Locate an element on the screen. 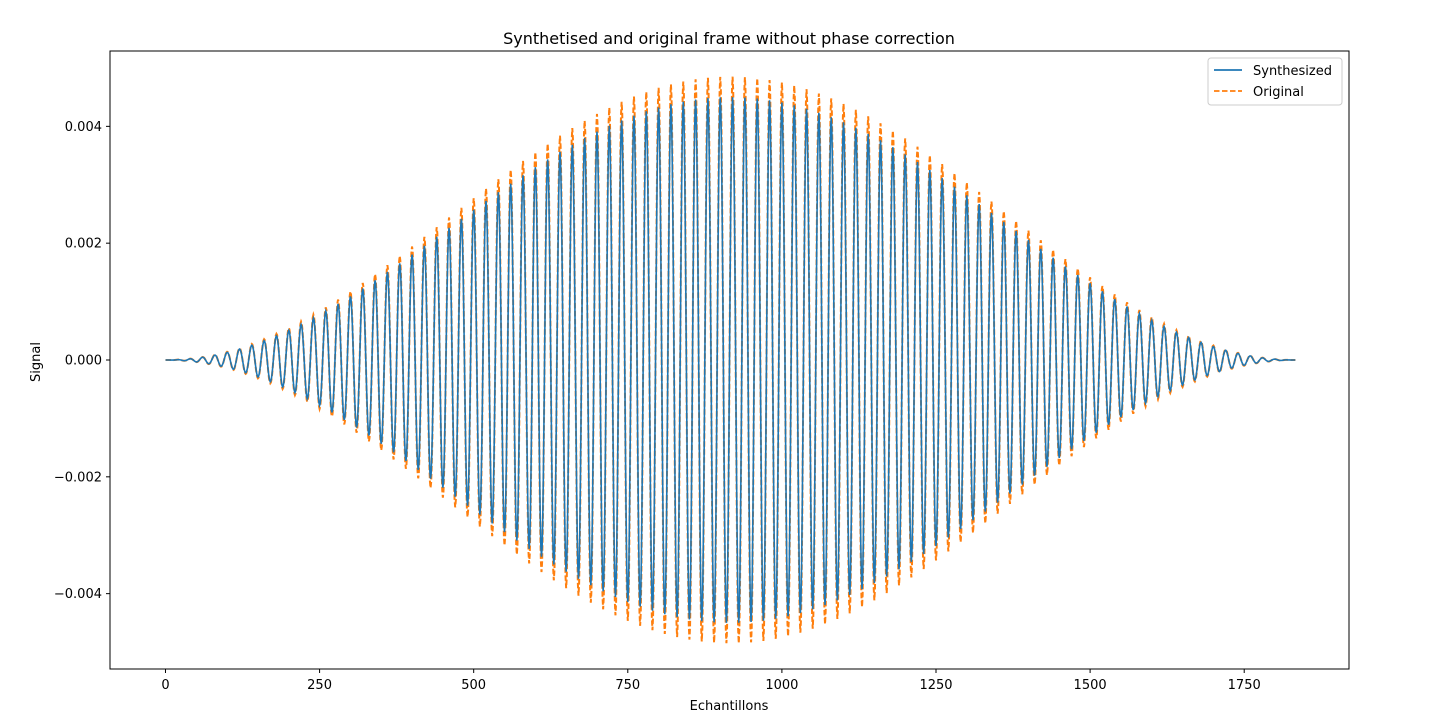 The height and width of the screenshot is (722, 1455). x-axis: 0 250 500 750 1000 1250 1500 1750 is located at coordinates (711, 681).